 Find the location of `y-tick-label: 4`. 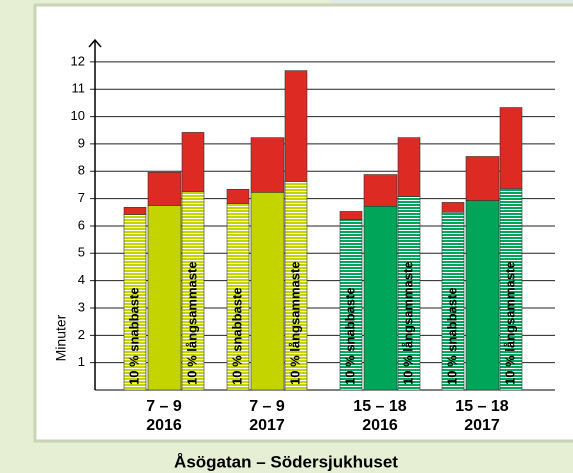

y-tick-label: 4 is located at coordinates (81, 279).